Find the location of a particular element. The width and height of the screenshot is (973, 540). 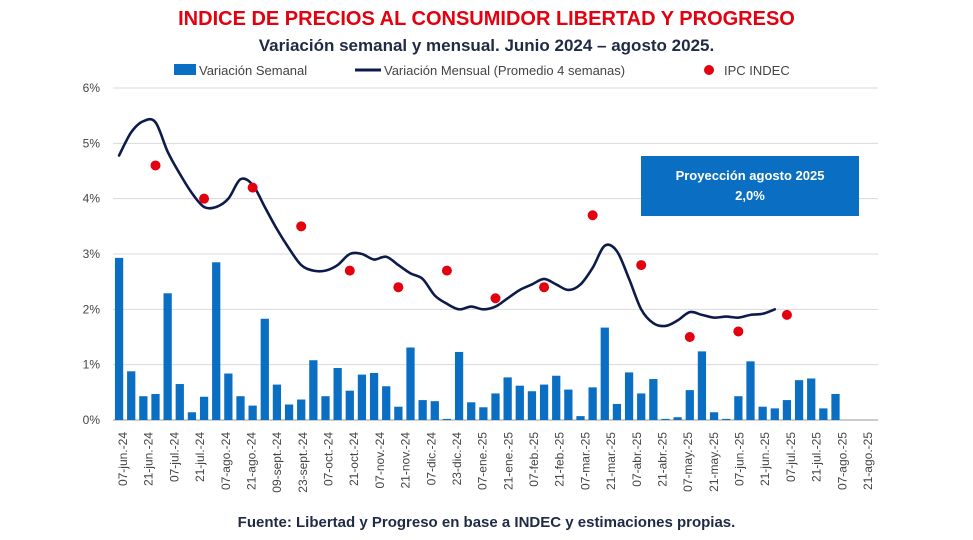

x-tick-label: 07-dic.-24 is located at coordinates (431, 459).